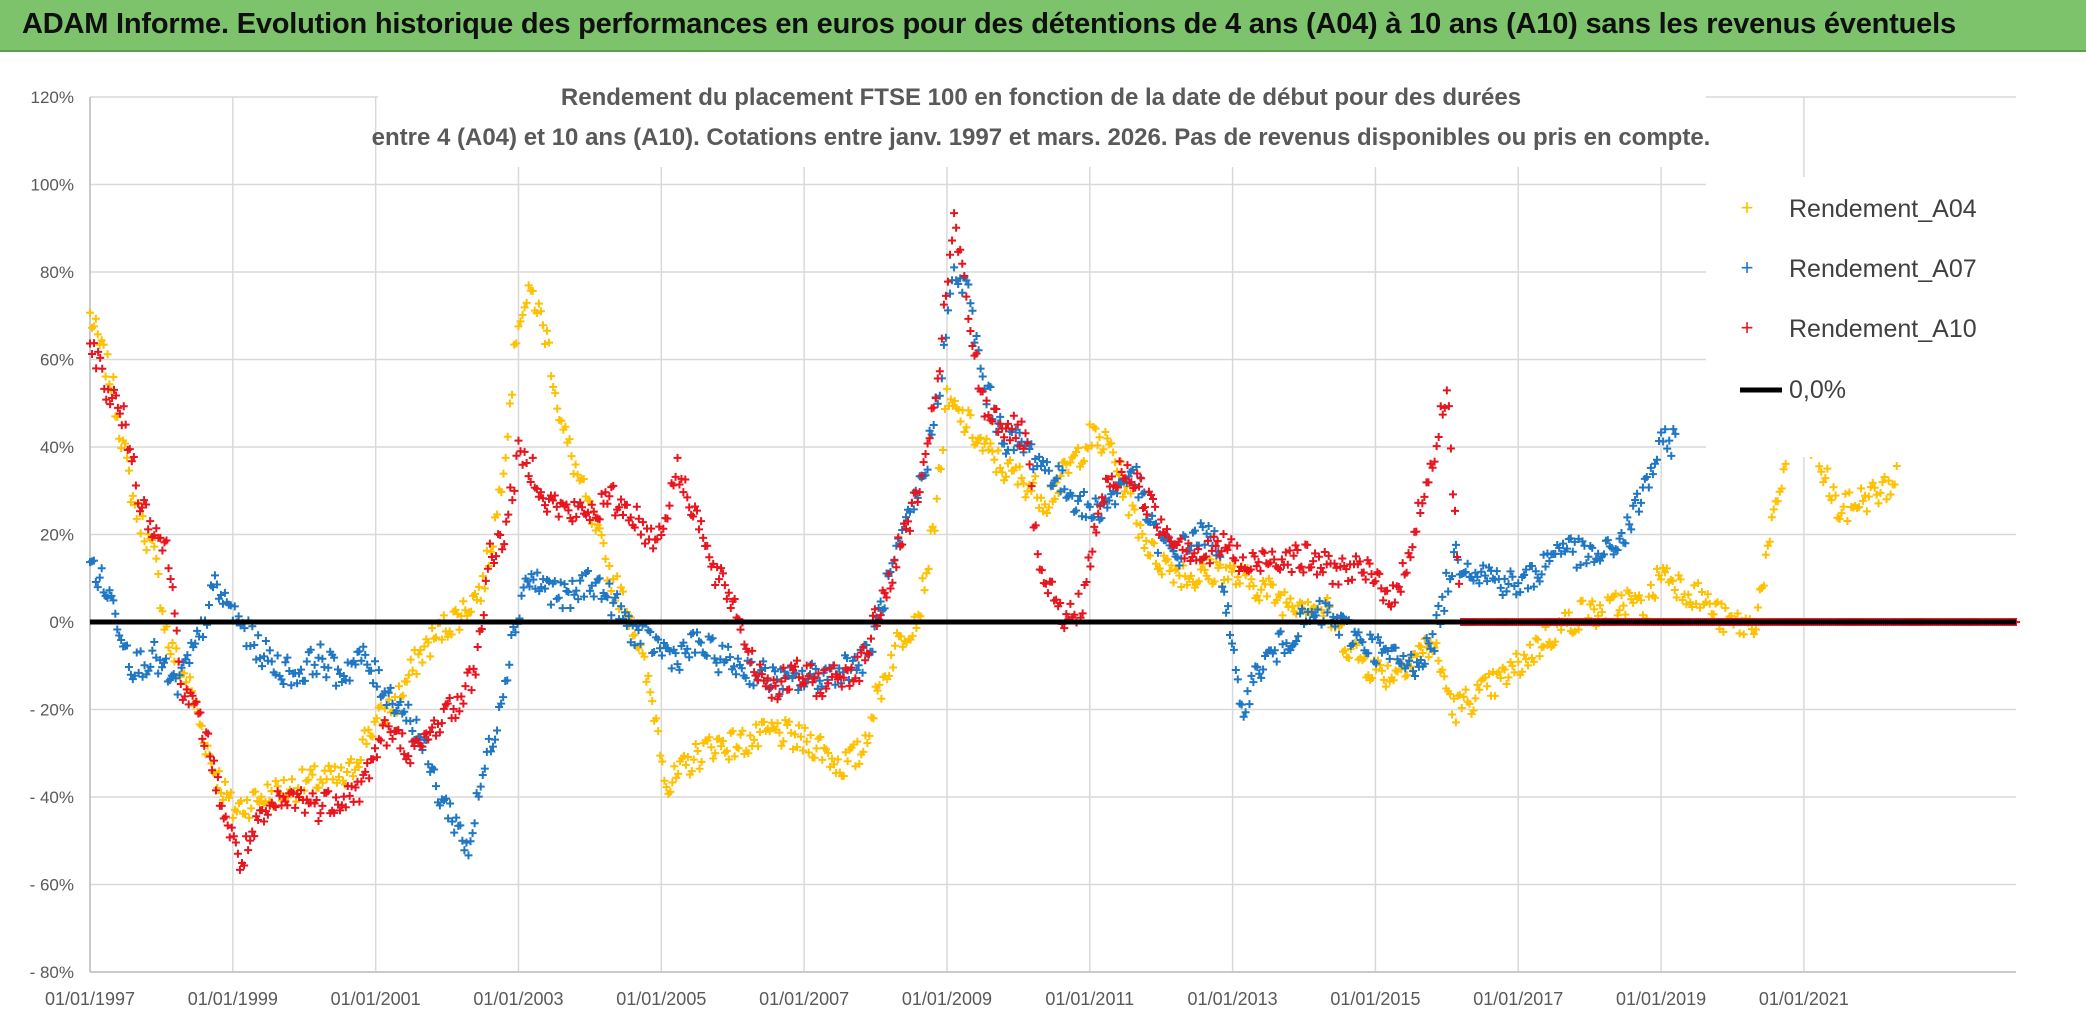  Describe the element at coordinates (1817, 390) in the screenshot. I see `legend-label-zero: 0,0%` at that location.